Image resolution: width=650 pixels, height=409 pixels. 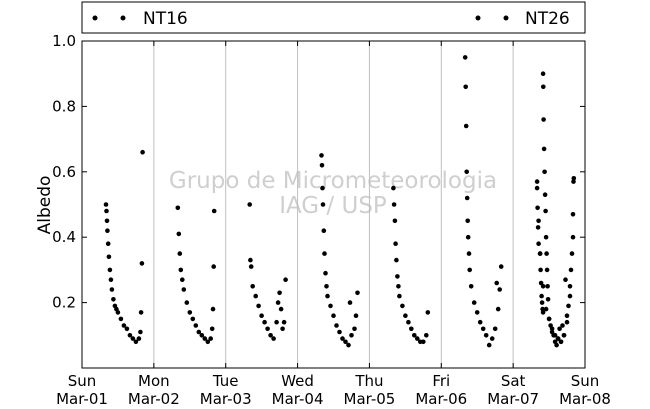 I want to click on x-tick-date-label: Mar-05, so click(x=370, y=399).